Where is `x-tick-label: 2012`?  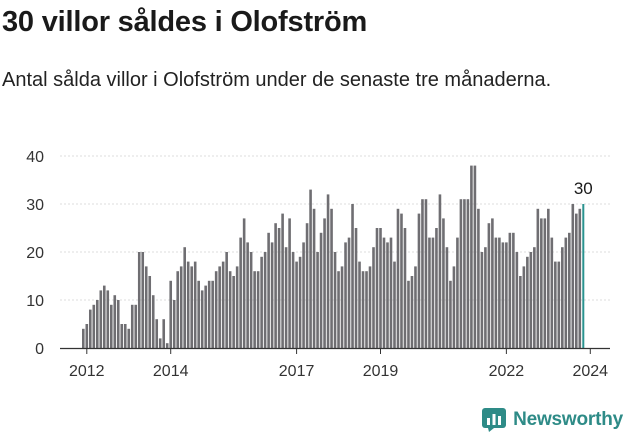
x-tick-label: 2012 is located at coordinates (87, 371).